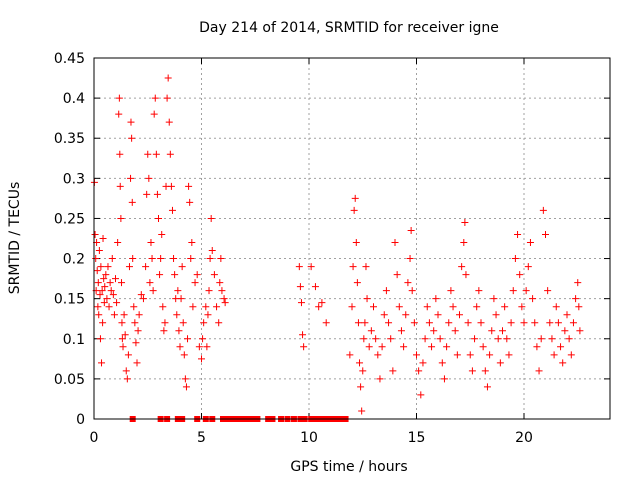  I want to click on x-tick-label: 10, so click(309, 438).